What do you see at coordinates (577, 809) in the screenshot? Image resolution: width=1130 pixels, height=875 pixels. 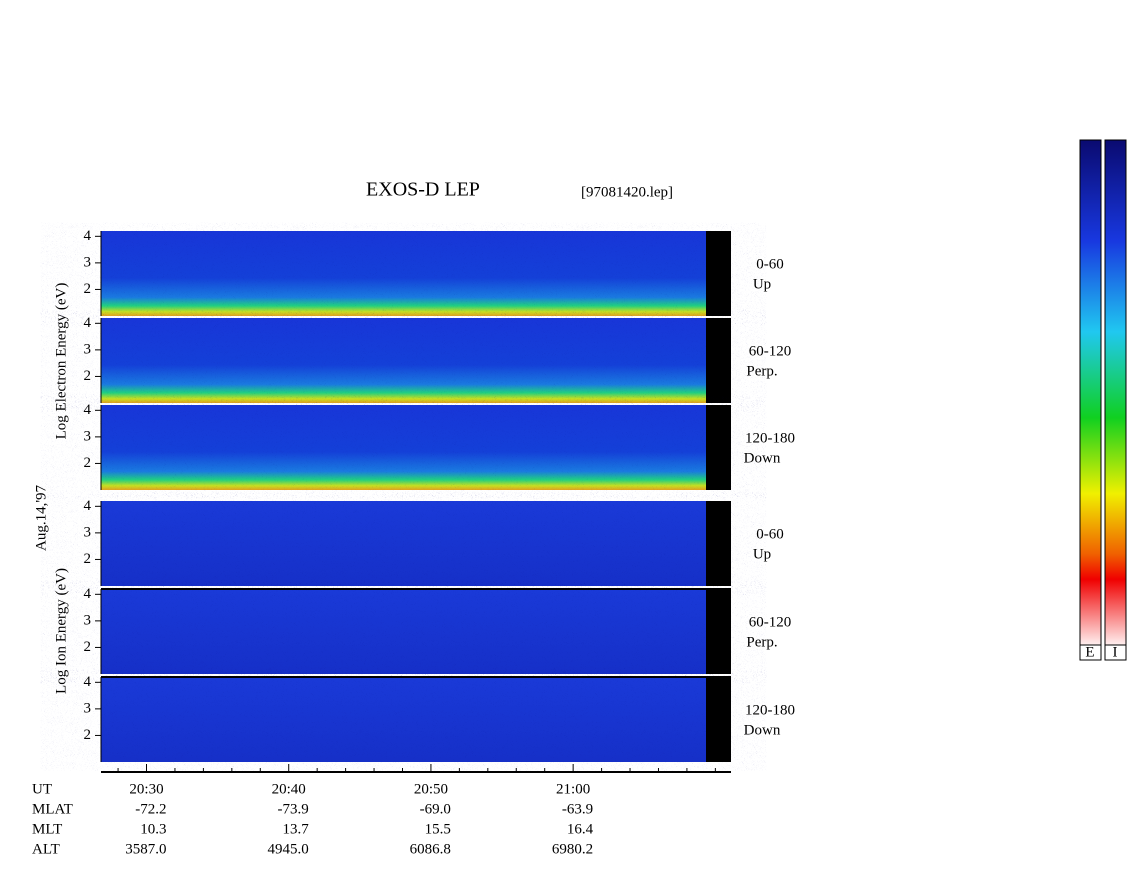 I see `orbit-value: -63.9` at bounding box center [577, 809].